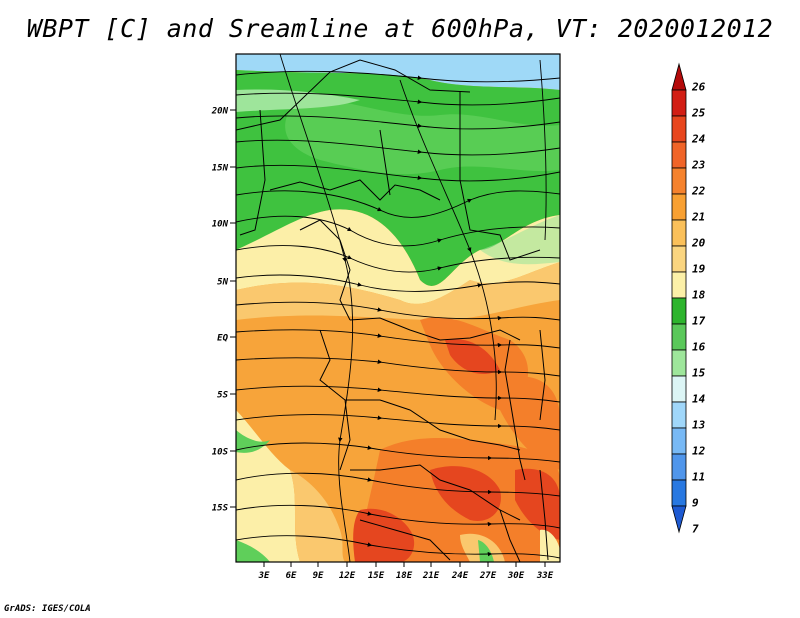 The image size is (800, 618). Describe the element at coordinates (698, 139) in the screenshot. I see `colorbar-label: 24` at that location.